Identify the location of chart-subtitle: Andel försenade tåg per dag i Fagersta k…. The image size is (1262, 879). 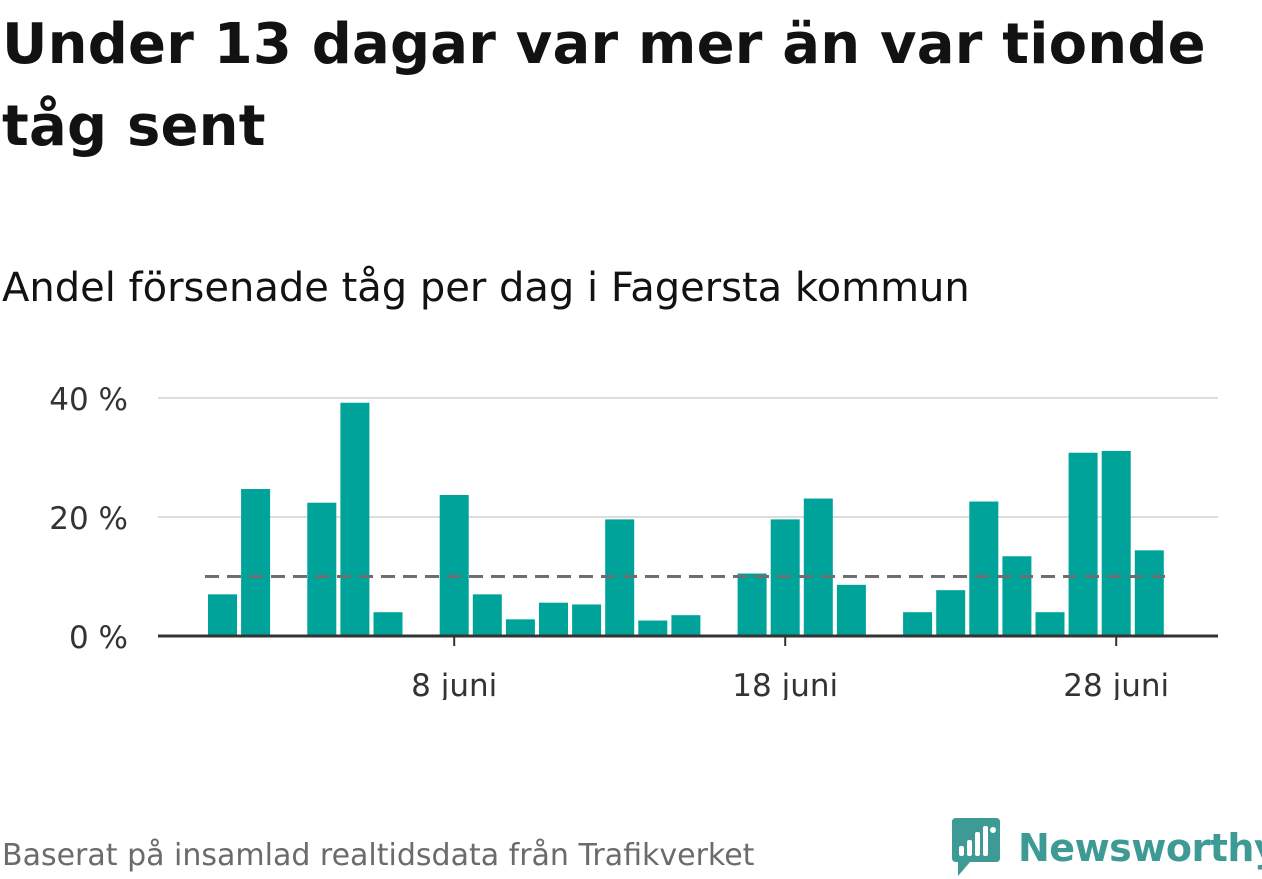
(486, 288).